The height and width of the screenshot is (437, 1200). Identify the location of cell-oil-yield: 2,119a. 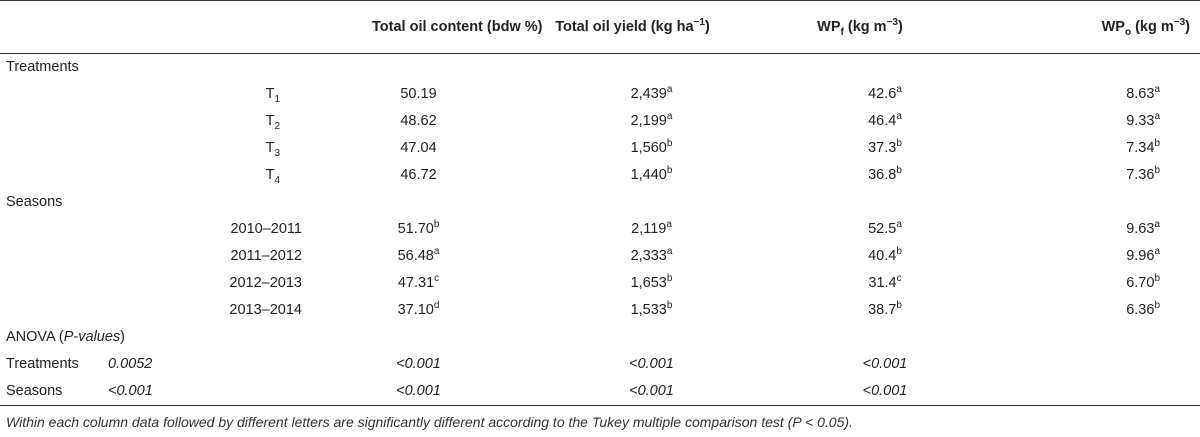
(651, 228).